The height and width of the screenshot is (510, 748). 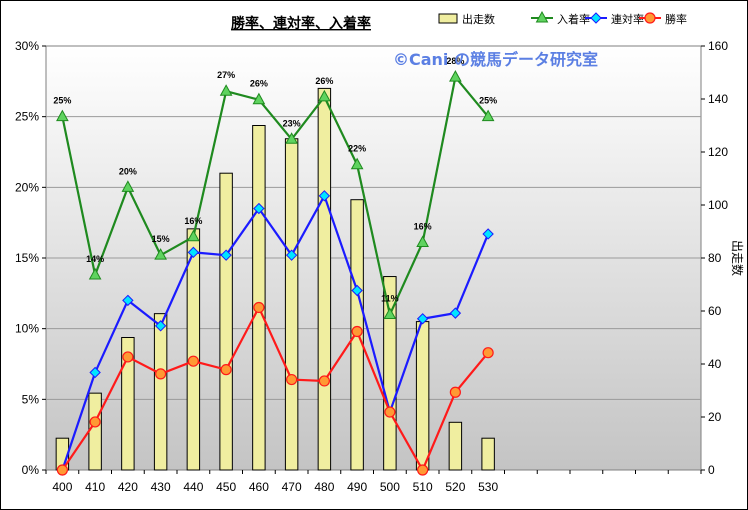 I want to click on data-label: 11%, so click(x=390, y=299).